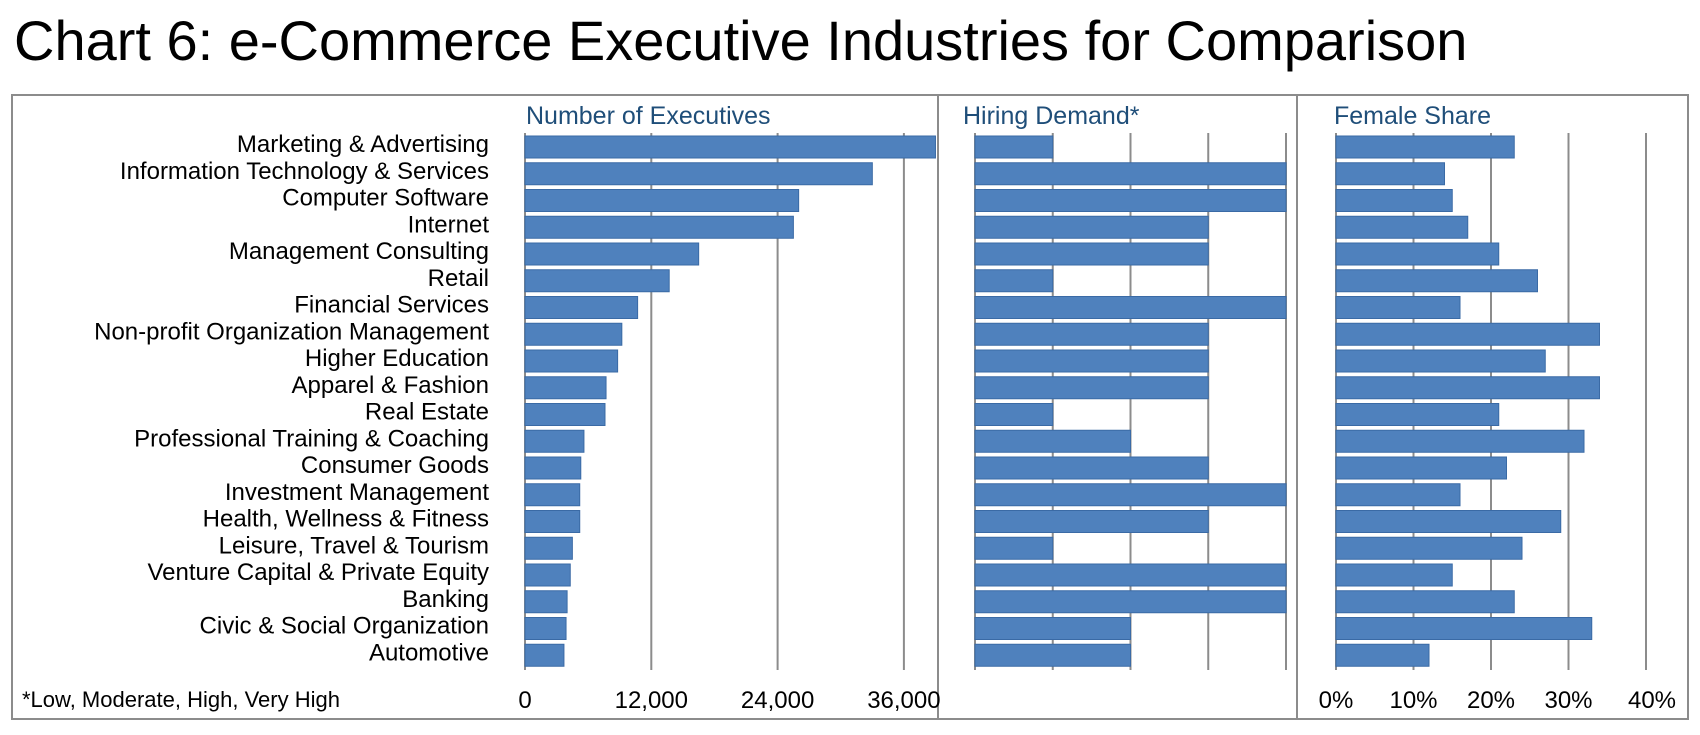 The height and width of the screenshot is (735, 1700). I want to click on bar-number-of-executives-retail, so click(597, 281).